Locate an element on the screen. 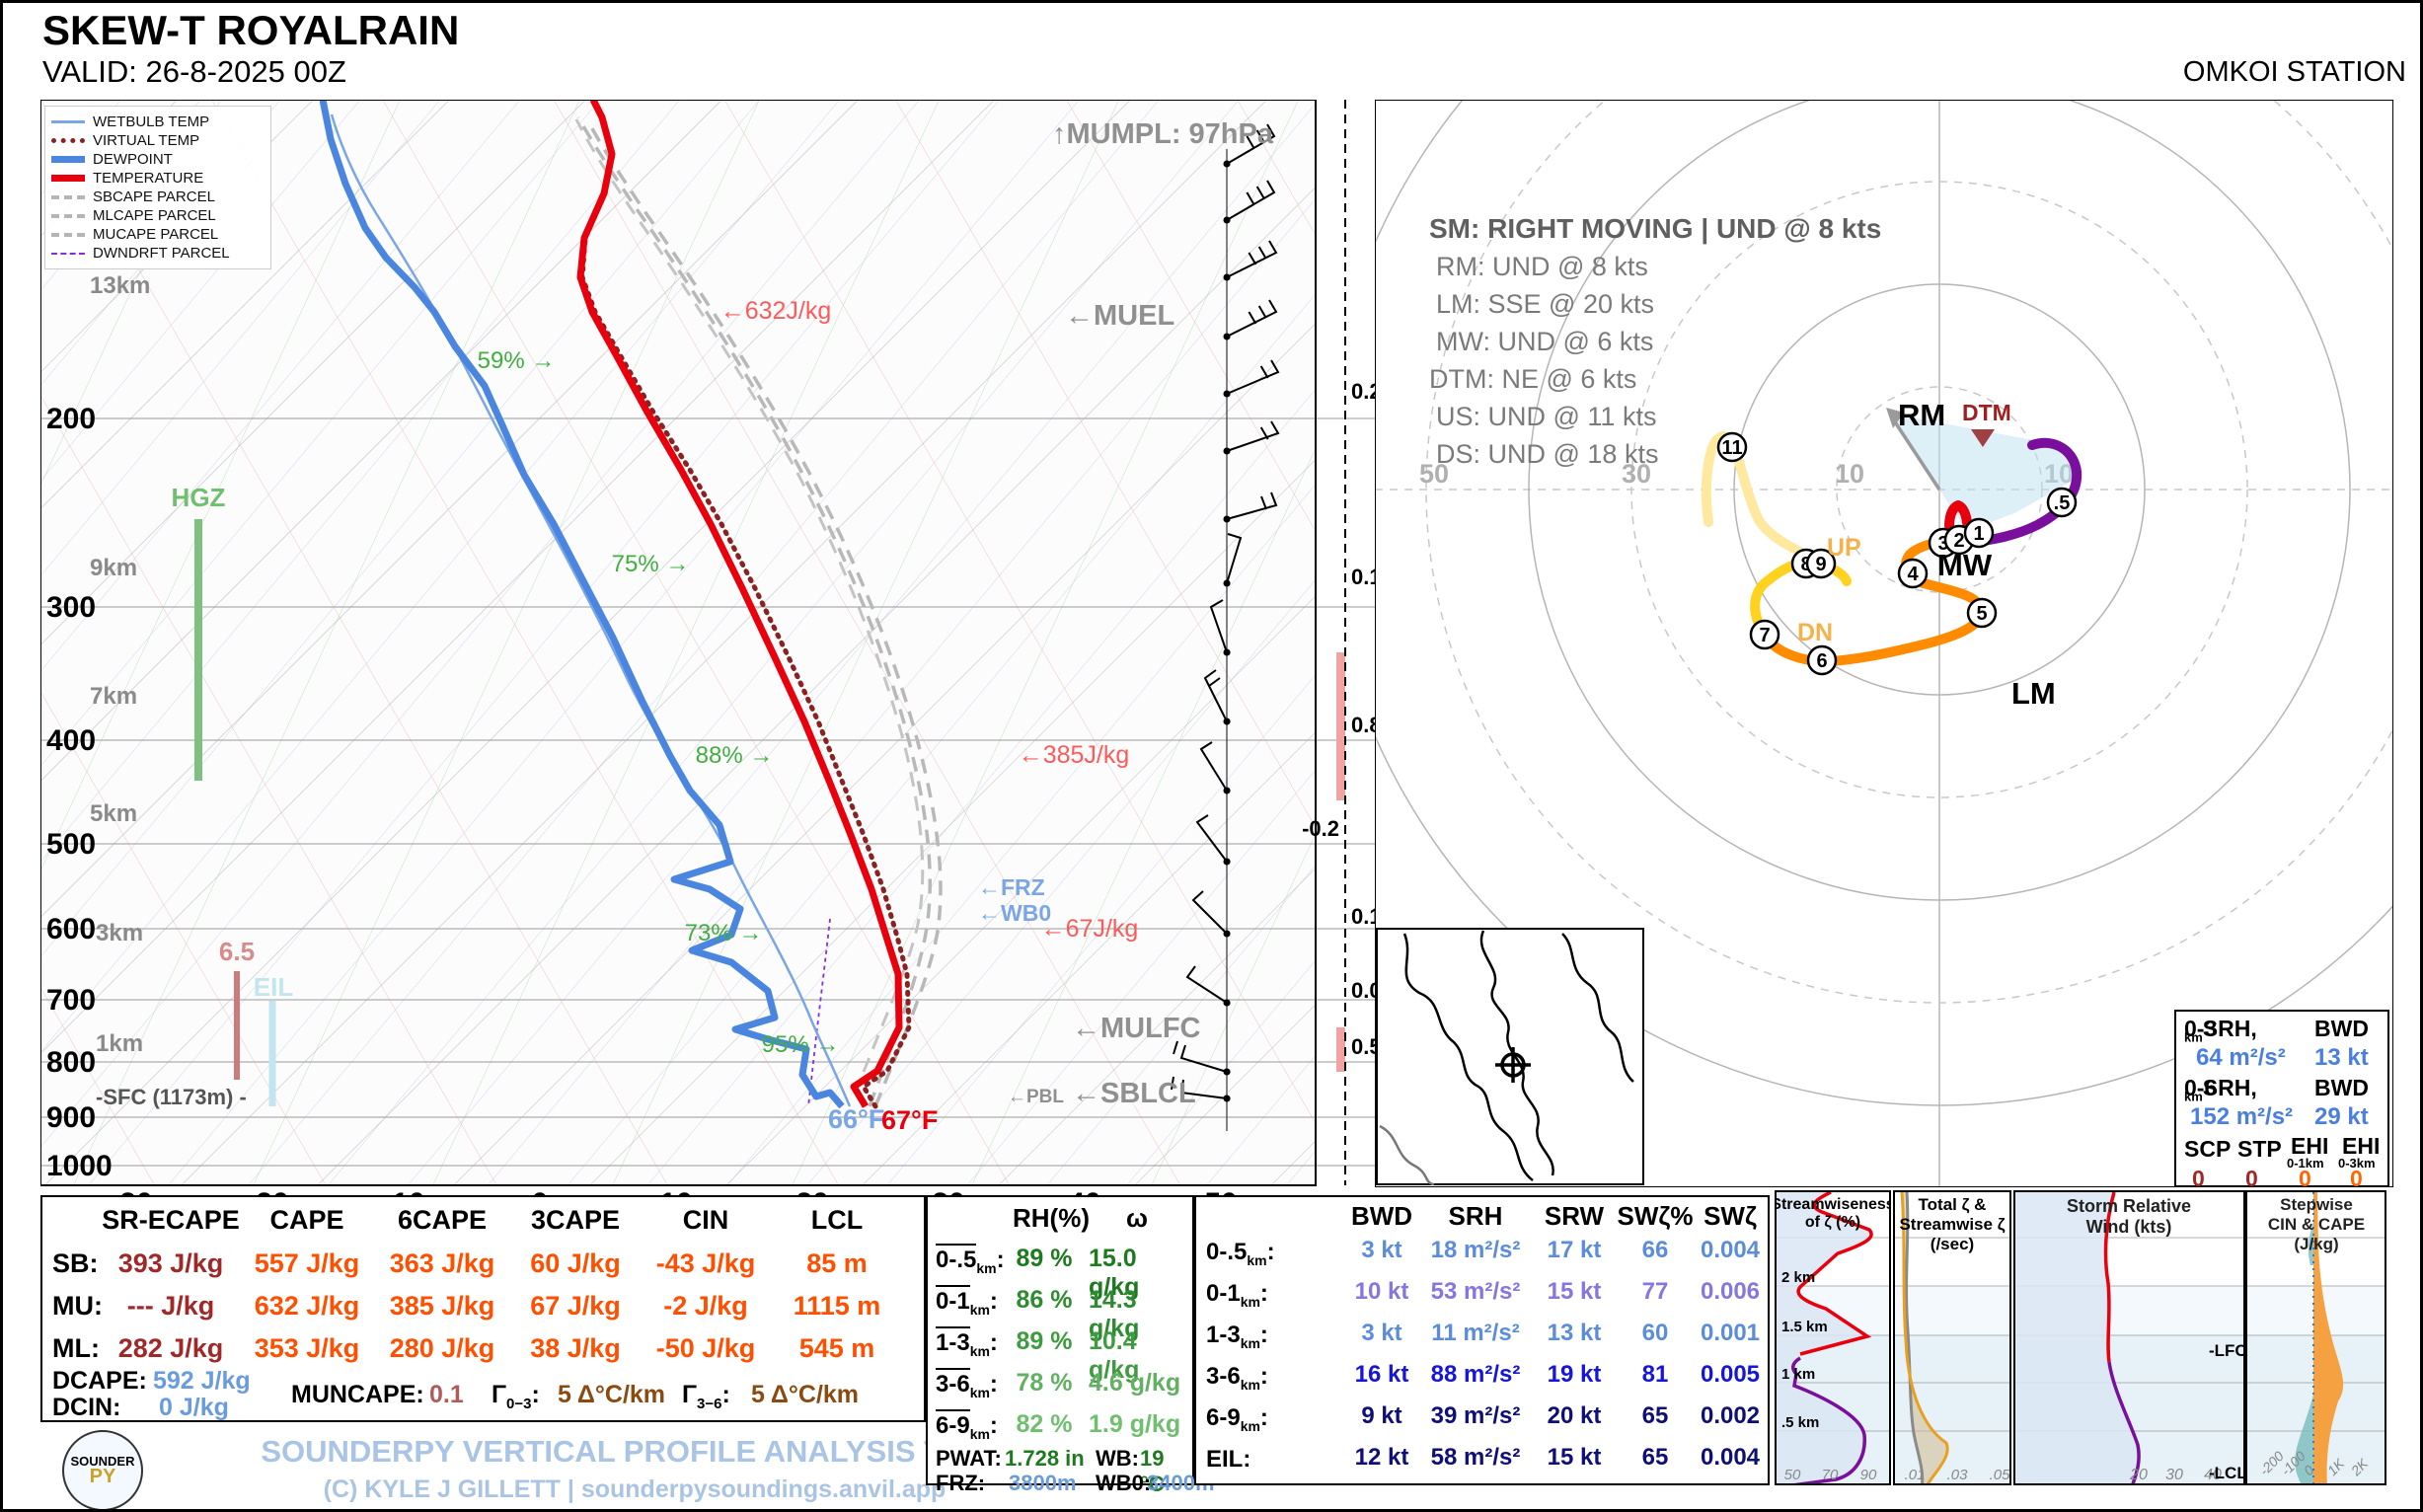 The width and height of the screenshot is (2423, 1512). svg-text: (/sec) is located at coordinates (1953, 1244).